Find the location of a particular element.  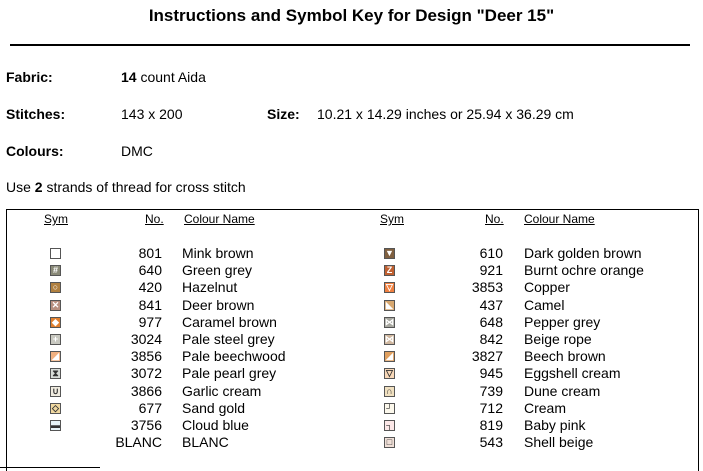

bowtie-symbol-icon: ⋈ is located at coordinates (389, 322).